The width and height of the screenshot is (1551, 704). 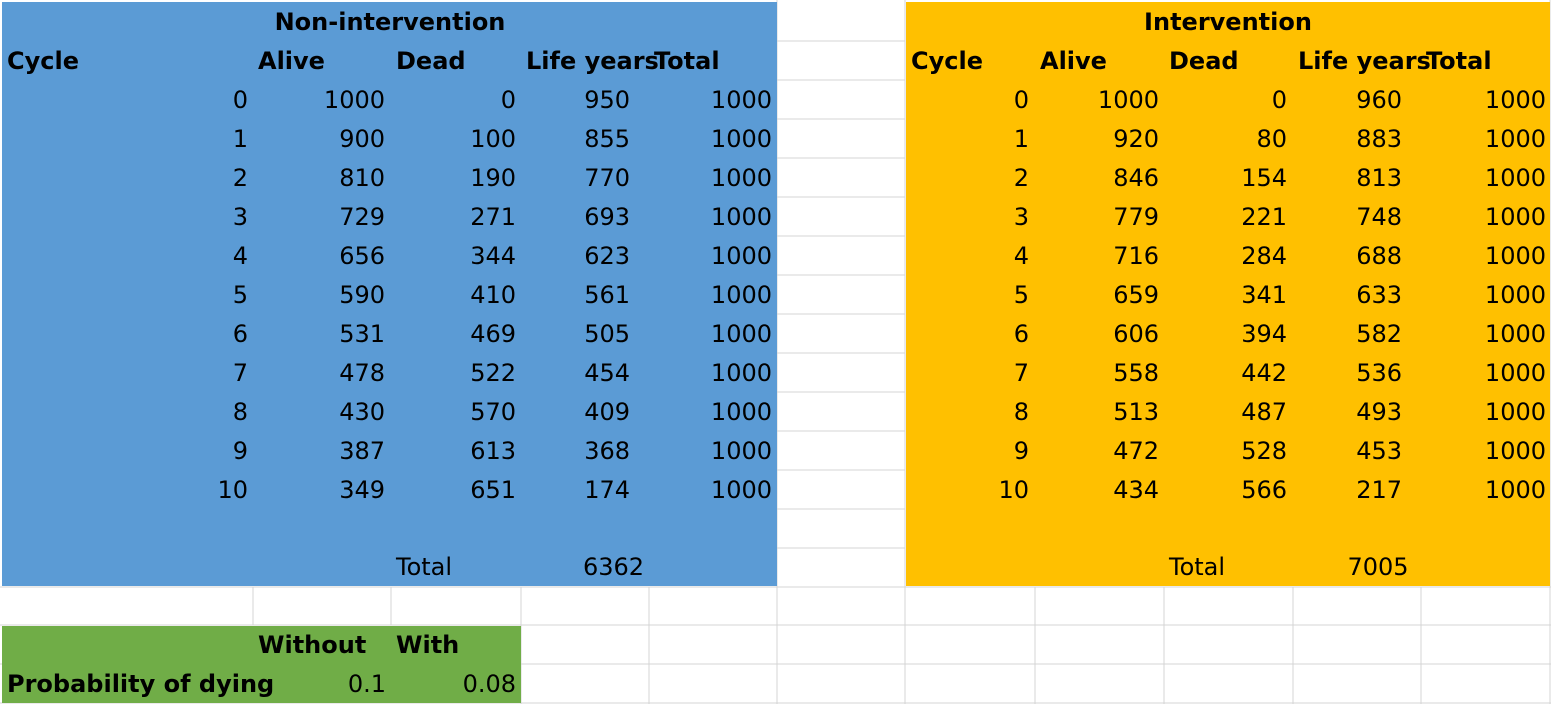 I want to click on life-years-cell: 174, so click(x=607, y=490).